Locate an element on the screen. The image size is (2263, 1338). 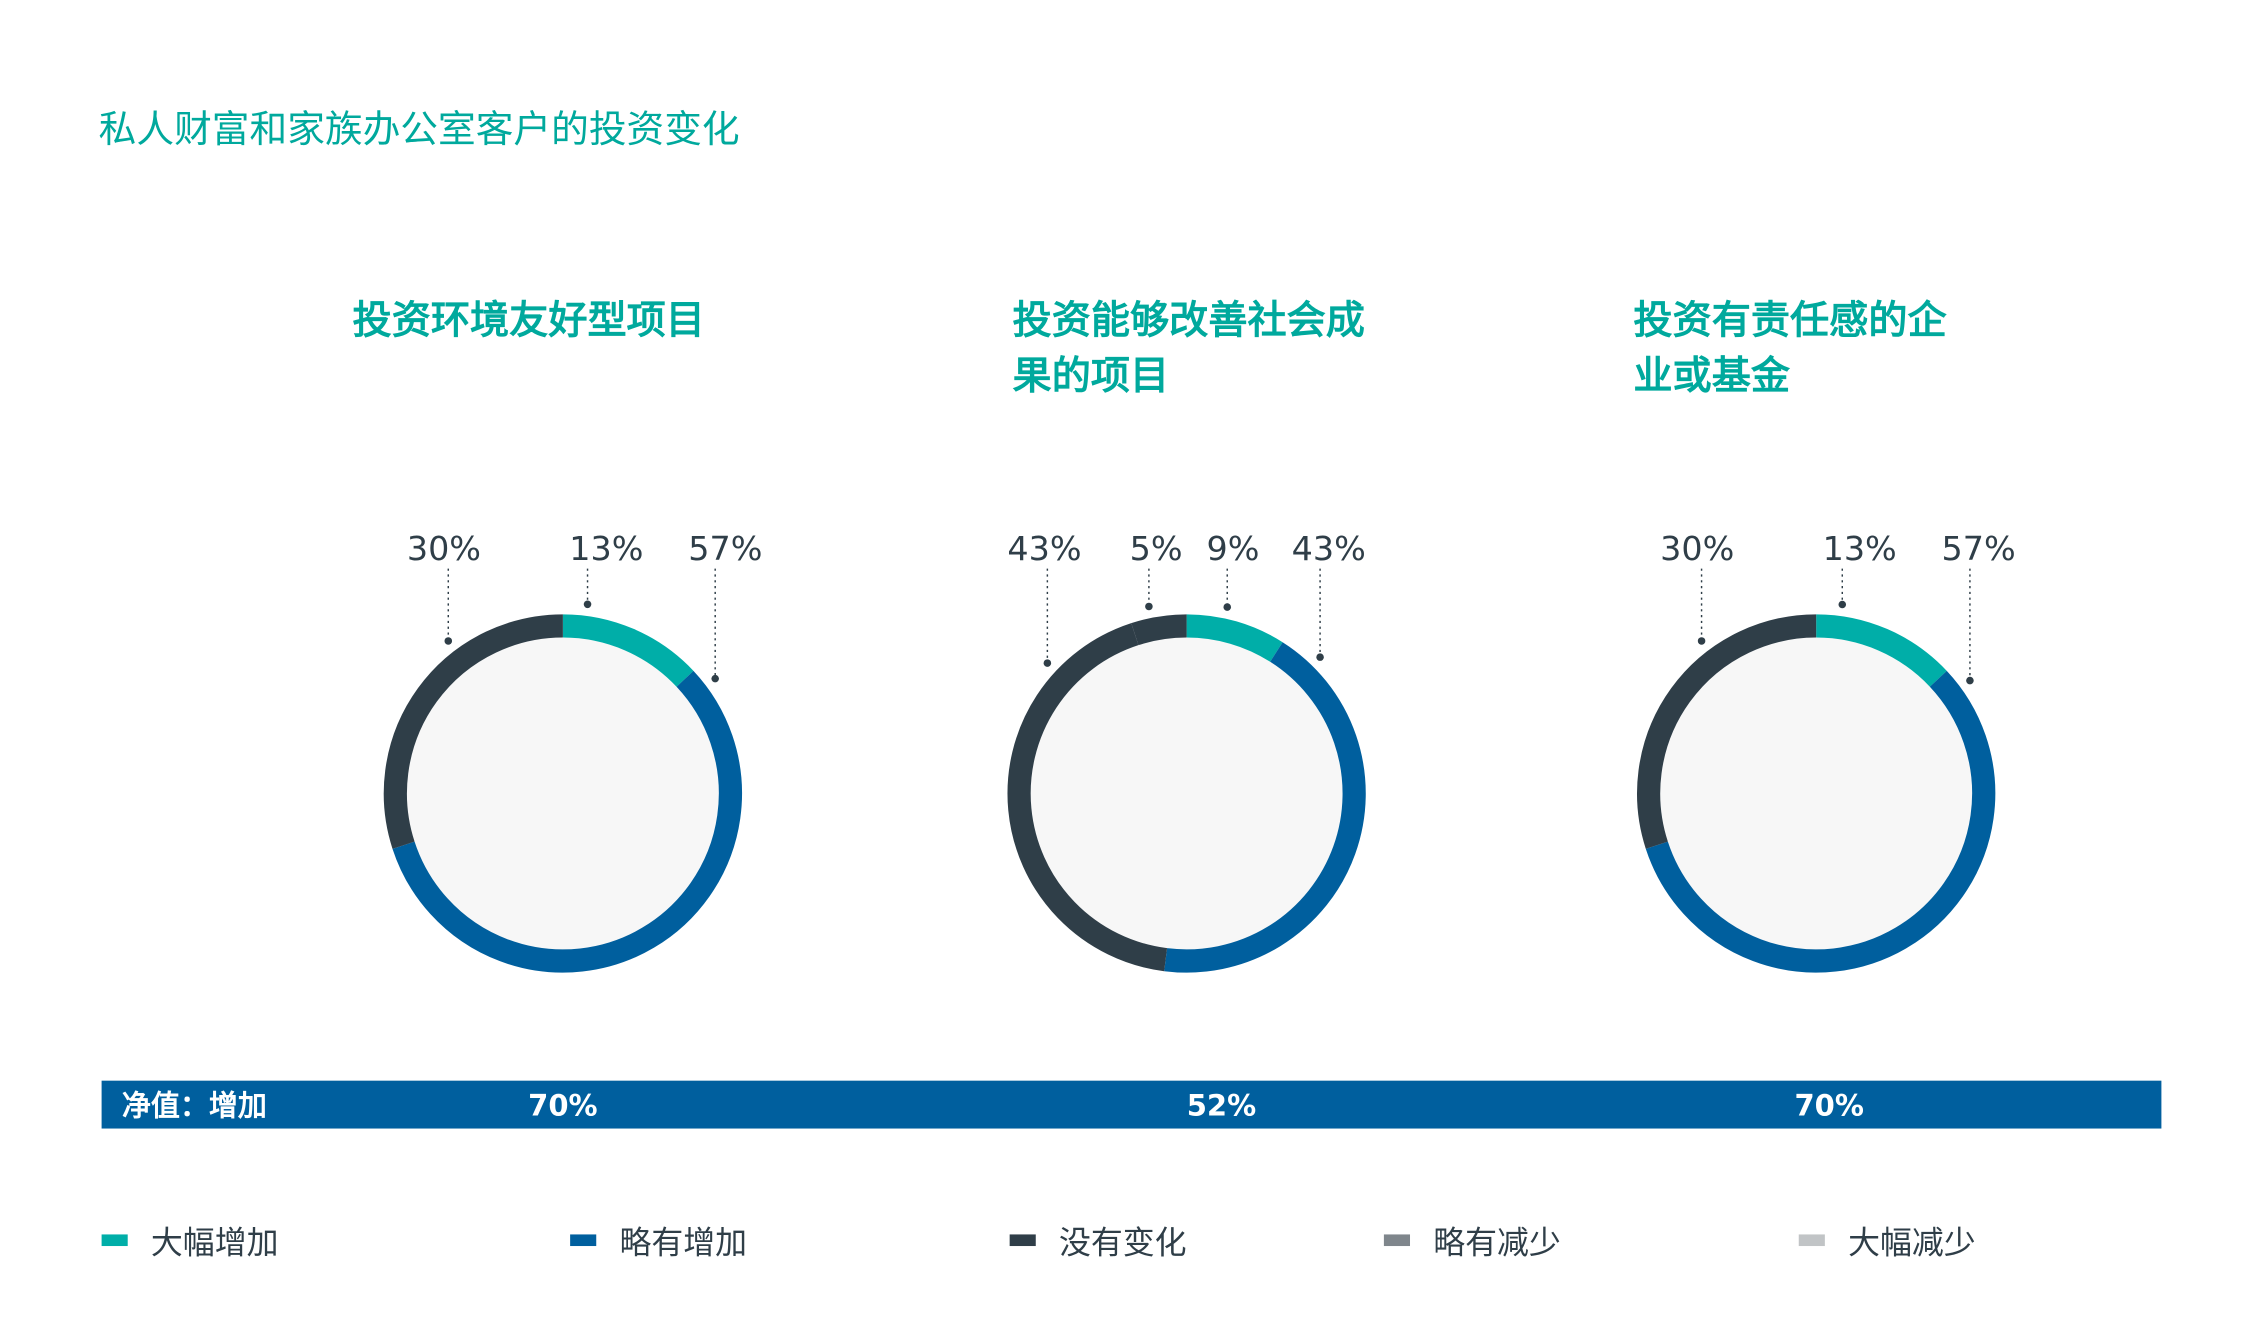
net-increase-bar is located at coordinates (1131, 1104).